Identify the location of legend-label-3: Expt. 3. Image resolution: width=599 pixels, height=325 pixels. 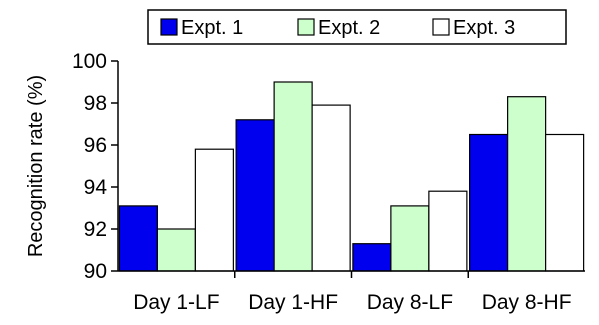
(484, 28).